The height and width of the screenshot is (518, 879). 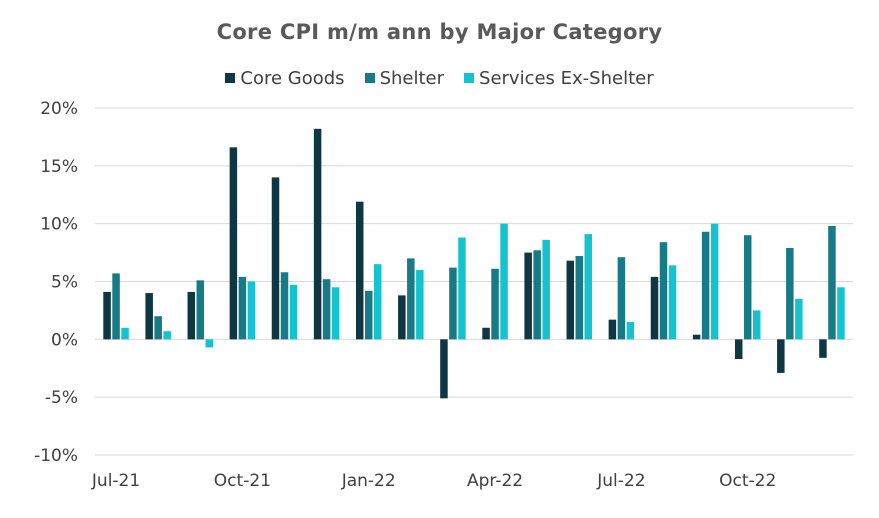 What do you see at coordinates (292, 78) in the screenshot?
I see `legend-label: Core Goods` at bounding box center [292, 78].